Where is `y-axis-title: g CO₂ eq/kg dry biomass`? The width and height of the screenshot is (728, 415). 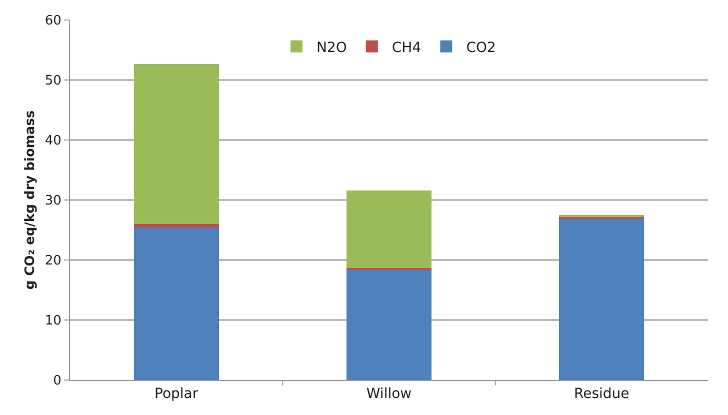
y-axis-title: g CO₂ eq/kg dry biomass is located at coordinates (30, 200).